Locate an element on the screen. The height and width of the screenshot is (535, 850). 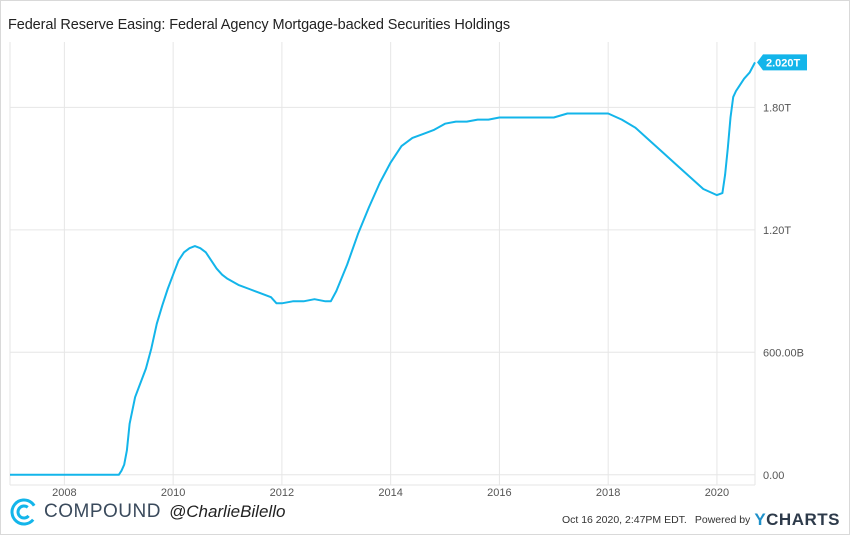
last-value-label-text: 2.020T is located at coordinates (783, 63).